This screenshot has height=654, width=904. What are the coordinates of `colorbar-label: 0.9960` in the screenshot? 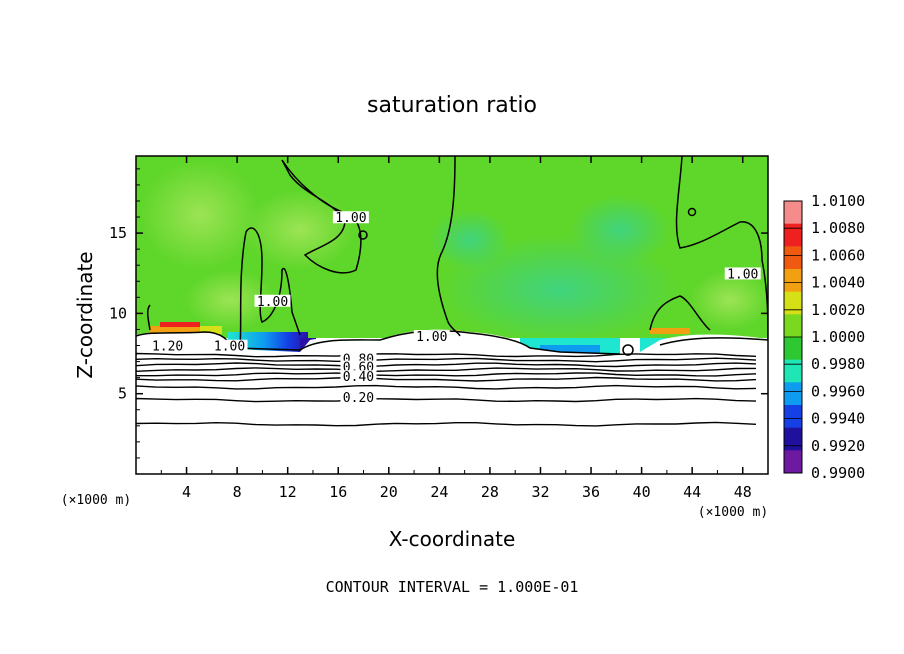 It's located at (838, 391).